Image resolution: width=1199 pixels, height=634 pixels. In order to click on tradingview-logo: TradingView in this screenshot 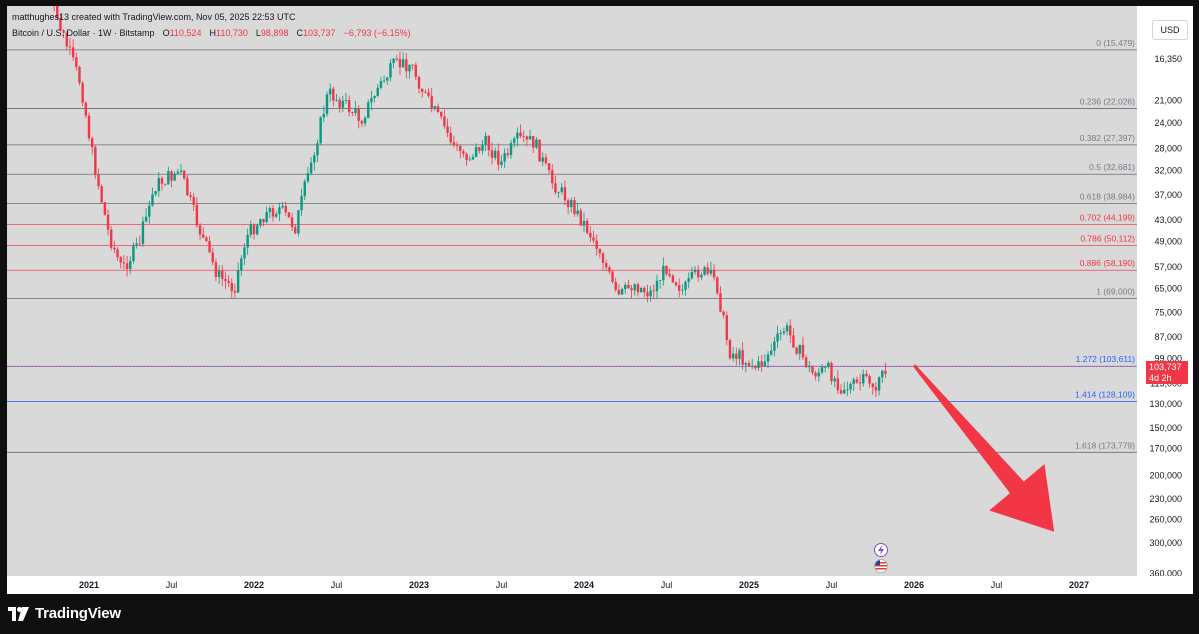, I will do `click(64, 613)`.